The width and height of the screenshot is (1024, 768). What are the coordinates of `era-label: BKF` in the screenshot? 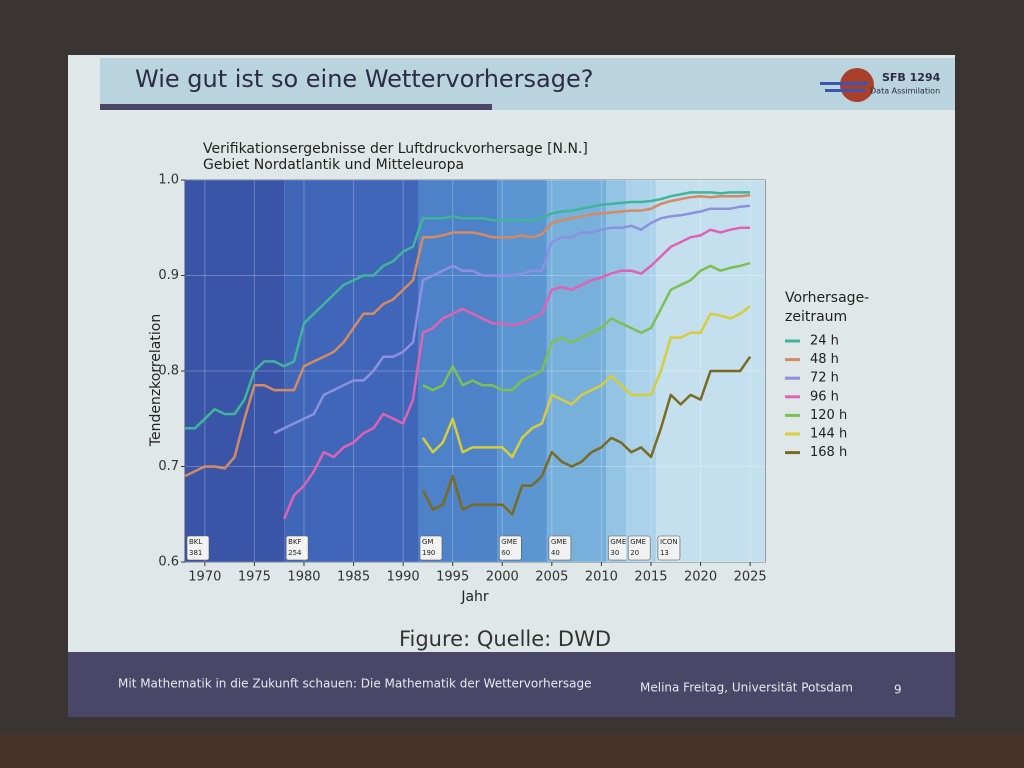 It's located at (294, 542).